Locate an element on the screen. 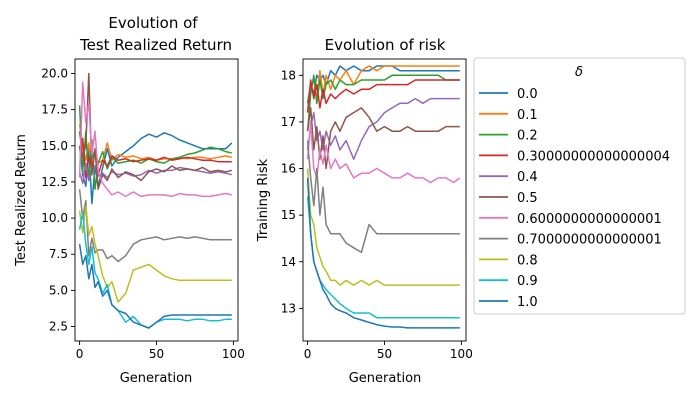 The height and width of the screenshot is (400, 700). y-tick-label: 17 is located at coordinates (288, 122).